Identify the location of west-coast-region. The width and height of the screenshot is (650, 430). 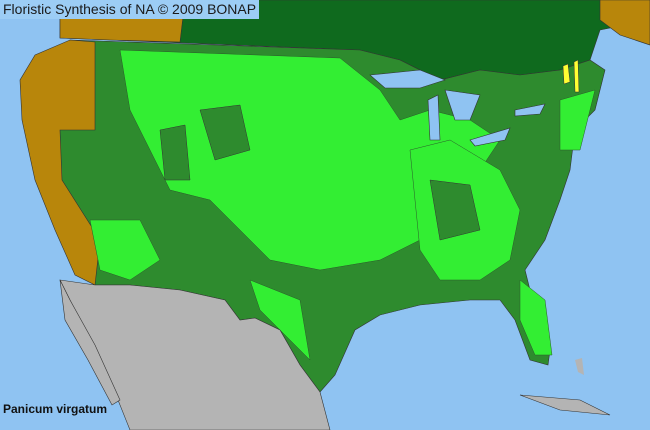
(60, 162).